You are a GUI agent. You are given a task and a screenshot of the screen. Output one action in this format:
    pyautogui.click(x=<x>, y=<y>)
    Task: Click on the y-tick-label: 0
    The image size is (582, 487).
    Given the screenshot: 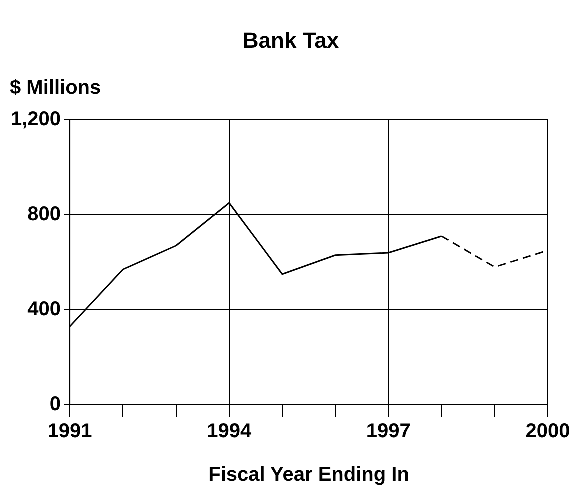 What is the action you would take?
    pyautogui.click(x=56, y=405)
    